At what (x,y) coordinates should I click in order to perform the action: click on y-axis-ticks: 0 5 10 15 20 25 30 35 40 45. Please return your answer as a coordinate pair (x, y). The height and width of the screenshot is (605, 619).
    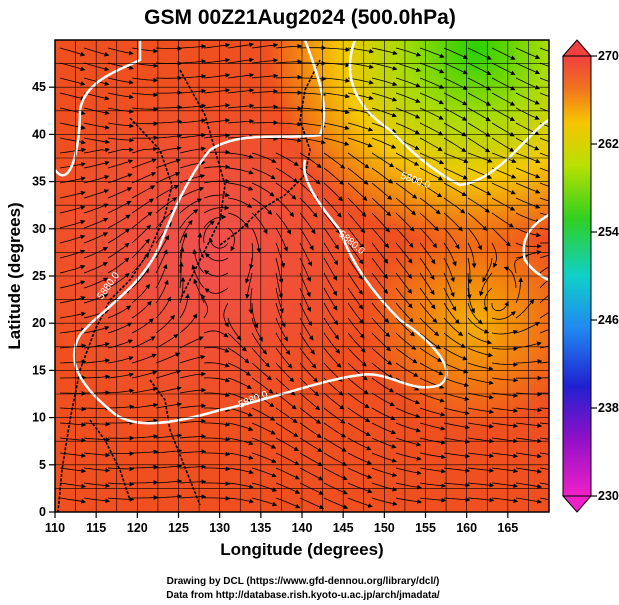
    Looking at the image, I should click on (43, 299).